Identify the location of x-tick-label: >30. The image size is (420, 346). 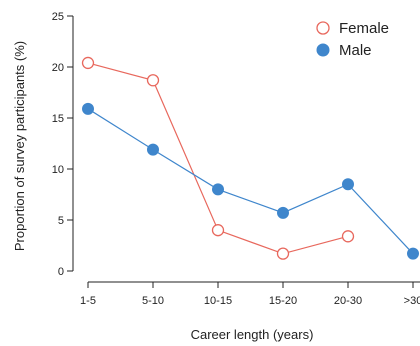
(412, 301).